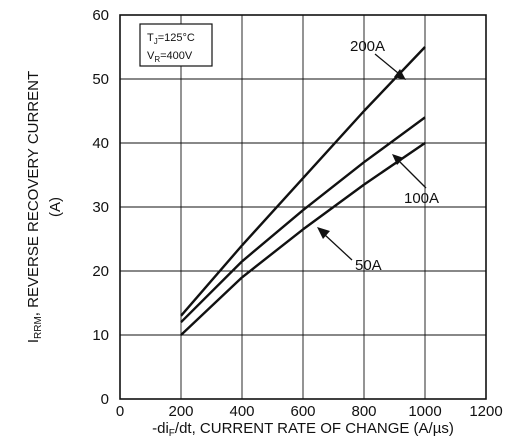  What do you see at coordinates (100, 15) in the screenshot?
I see `y-tick-label: 60` at bounding box center [100, 15].